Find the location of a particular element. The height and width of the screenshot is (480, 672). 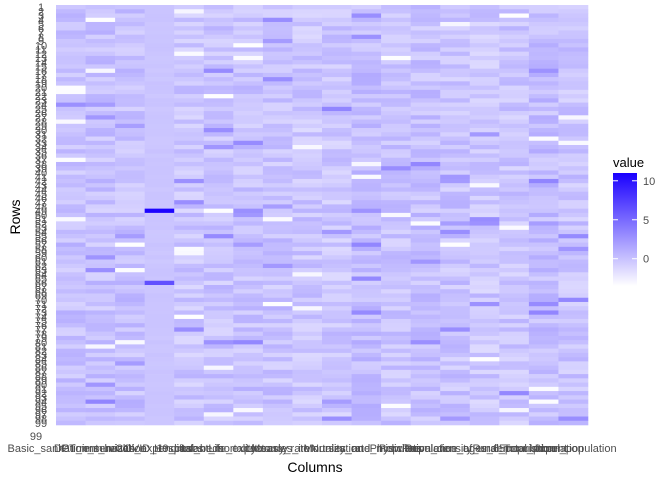

y-tick-label: 94 is located at coordinates (41, 403).